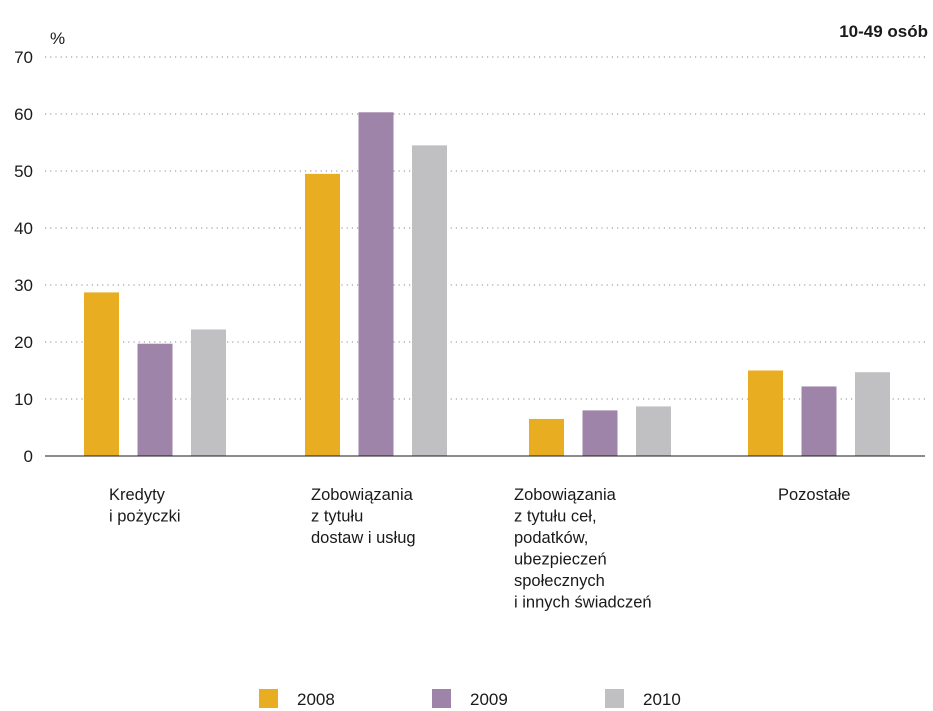  What do you see at coordinates (23, 57) in the screenshot?
I see `y-tick-label: 70` at bounding box center [23, 57].